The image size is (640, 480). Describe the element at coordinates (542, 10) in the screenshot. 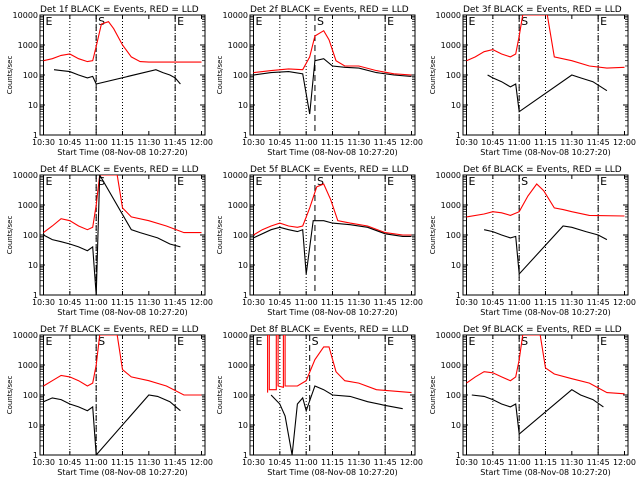

I see `panel-title: Det 3f BLACK = Events, RED = LLD` at that location.